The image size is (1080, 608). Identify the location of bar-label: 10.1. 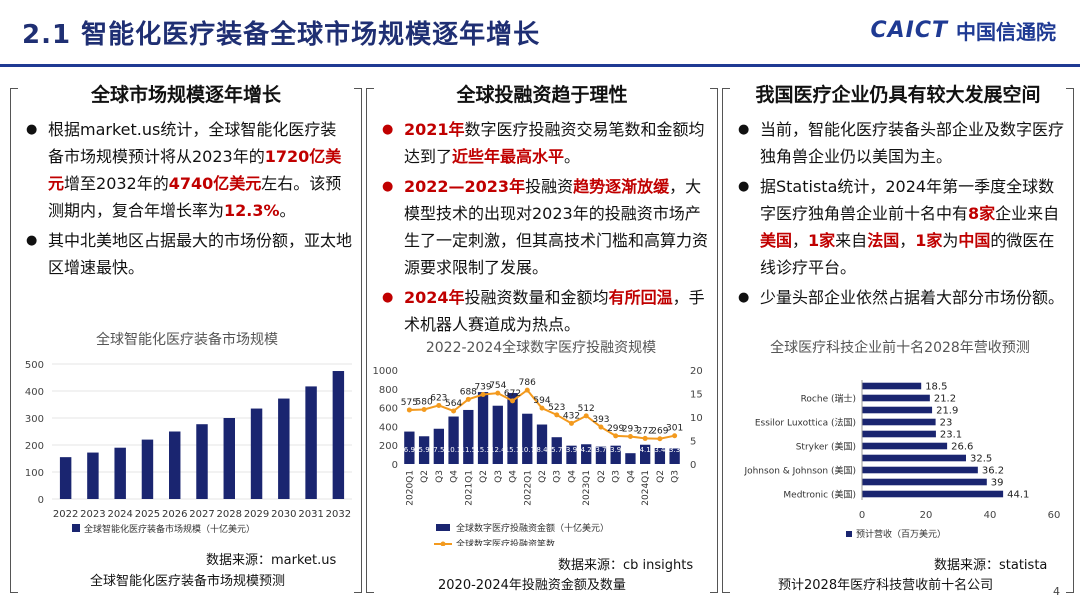
(454, 450).